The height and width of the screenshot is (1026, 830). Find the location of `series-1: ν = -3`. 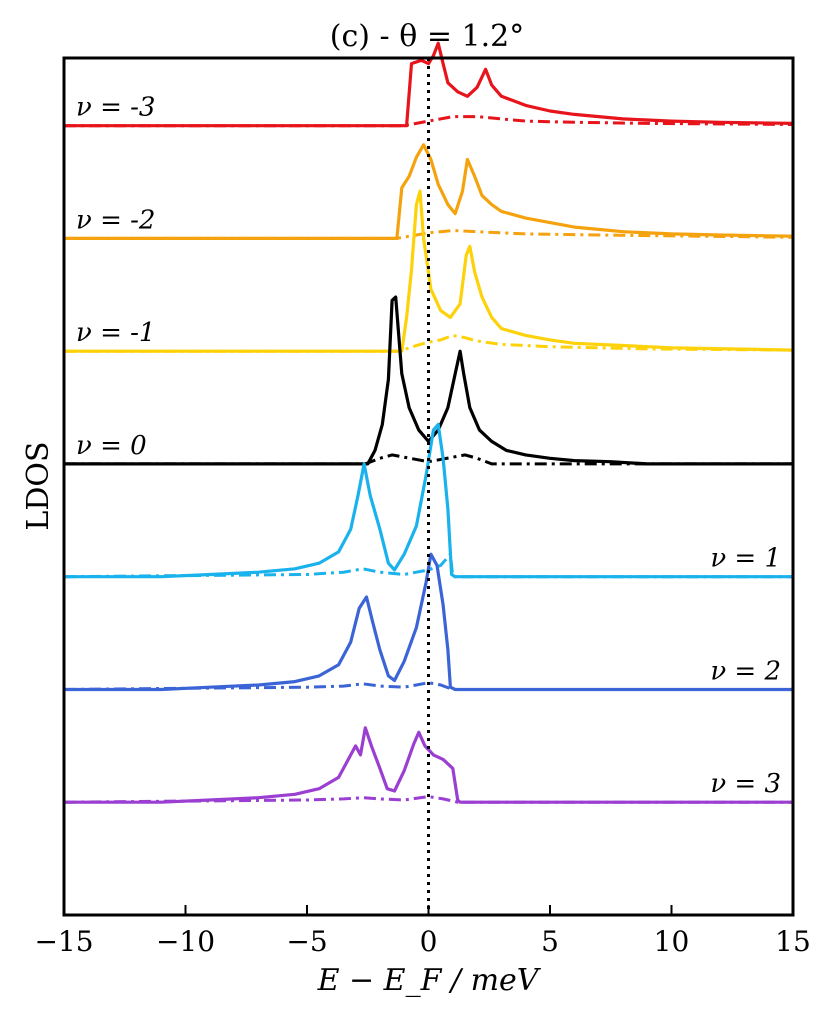

series-1: ν = -3 is located at coordinates (429, 84).